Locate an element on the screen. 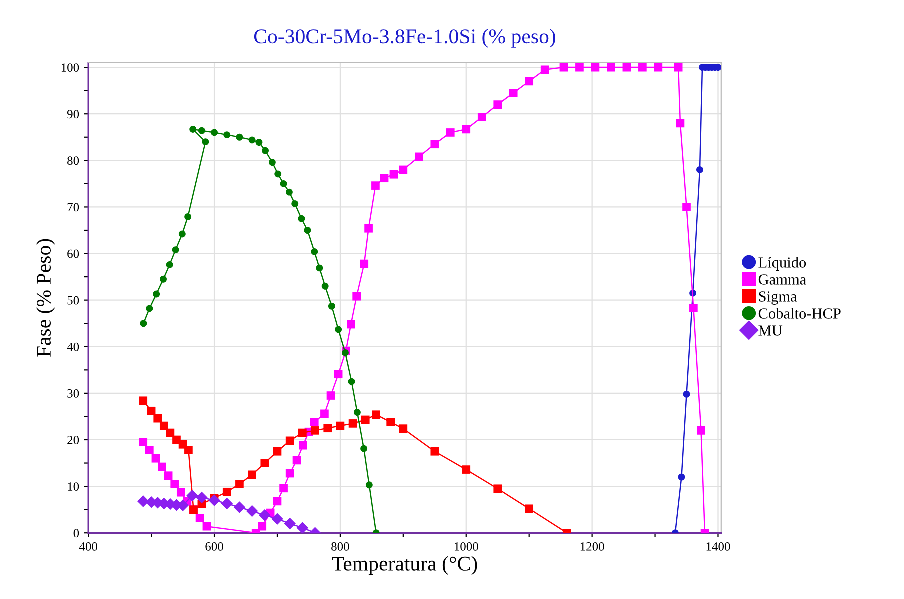 Image resolution: width=904 pixels, height=599 pixels. legend-label: MU is located at coordinates (770, 331).